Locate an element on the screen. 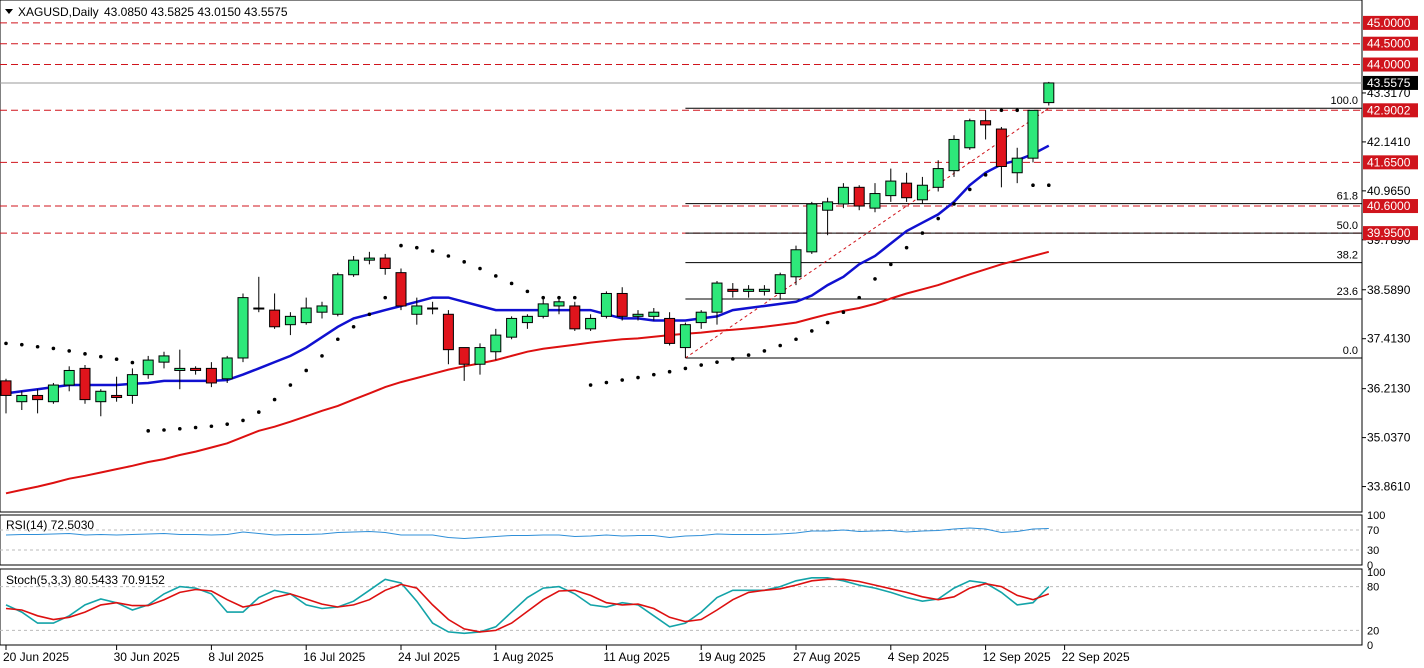 This screenshot has height=668, width=1424. rsi-line is located at coordinates (527, 533).